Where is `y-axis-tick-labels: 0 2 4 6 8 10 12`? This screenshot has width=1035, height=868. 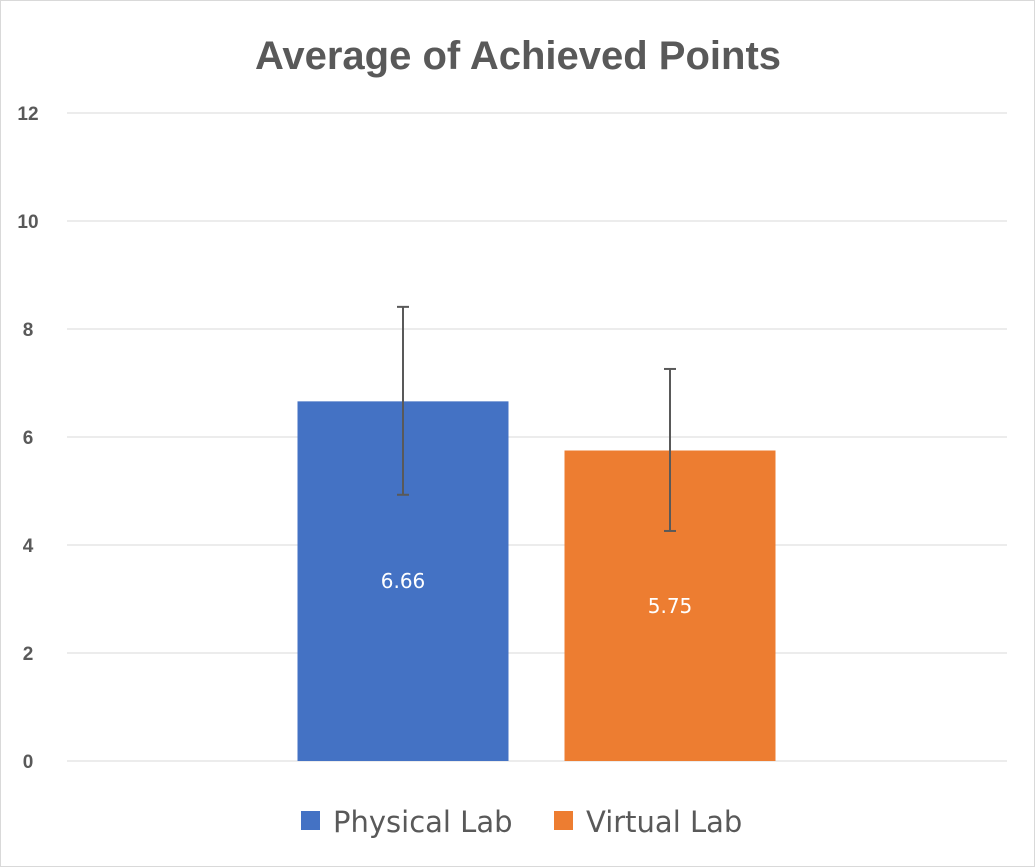 y-axis-tick-labels: 0 2 4 6 8 10 12 is located at coordinates (27, 438).